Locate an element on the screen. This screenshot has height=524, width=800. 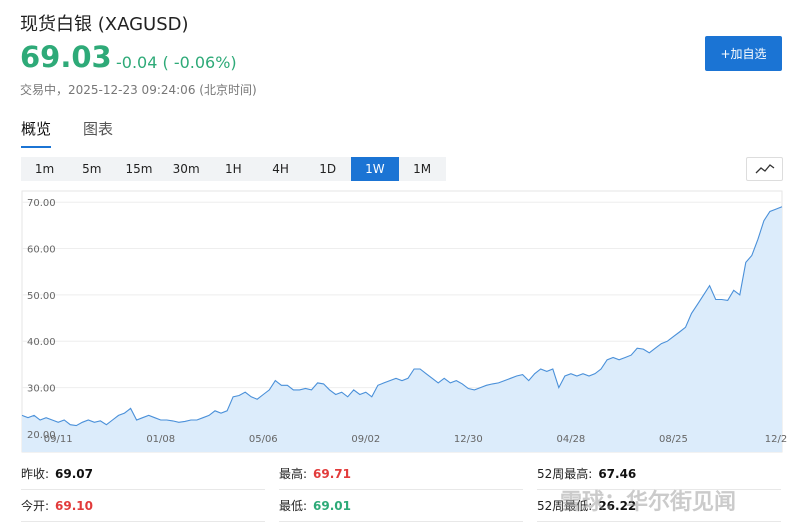
stat-label: 52周最低: is located at coordinates (565, 506).